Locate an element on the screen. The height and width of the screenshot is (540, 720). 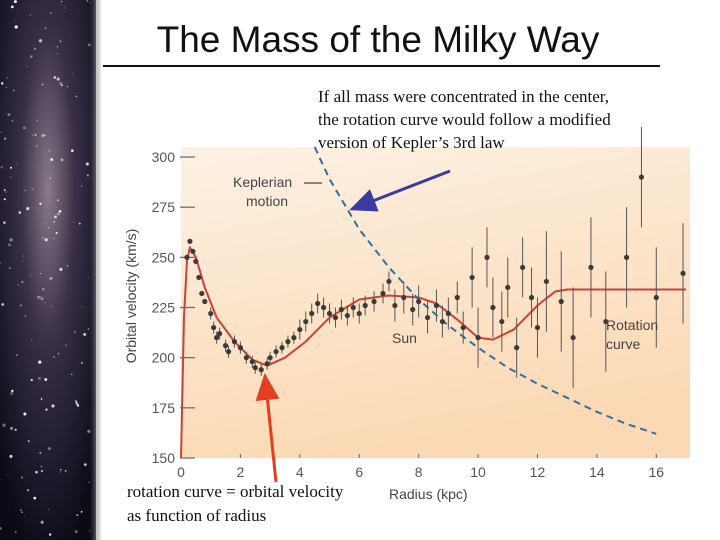
kepler-label: Keplerian is located at coordinates (262, 182).